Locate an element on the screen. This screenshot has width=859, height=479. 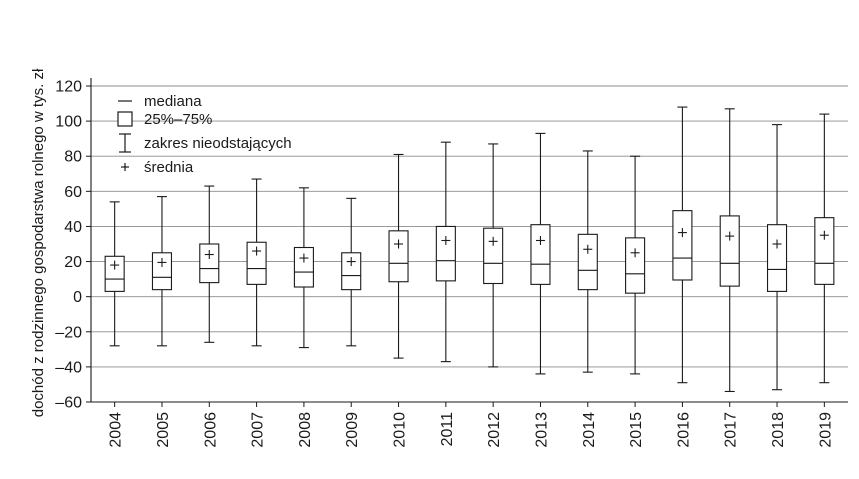
y-tick-label: 60 is located at coordinates (73, 192).